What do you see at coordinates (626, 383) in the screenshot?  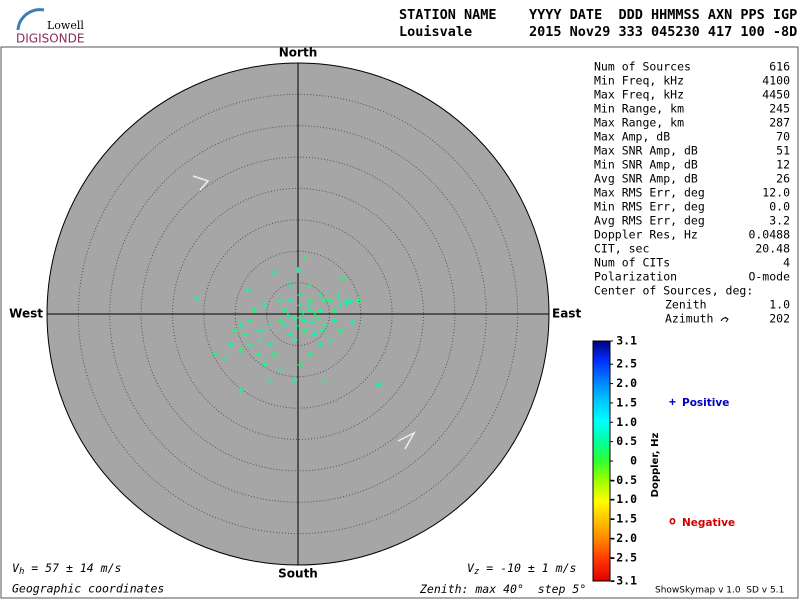 I see `colorbar-tick-label: 2.0` at bounding box center [626, 383].